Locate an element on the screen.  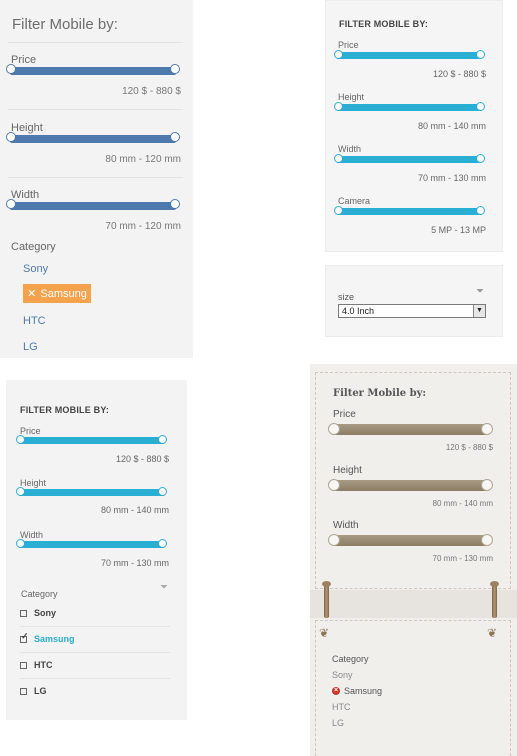
category-item-label: LG is located at coordinates (40, 691).